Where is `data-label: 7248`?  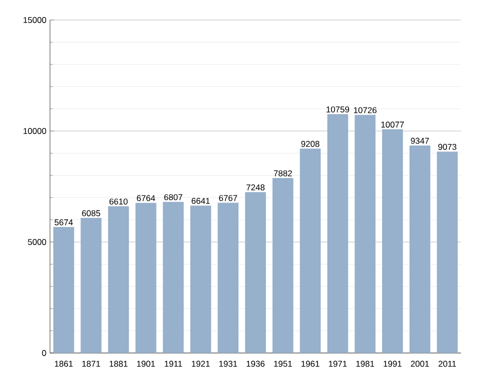
data-label: 7248 is located at coordinates (255, 187).